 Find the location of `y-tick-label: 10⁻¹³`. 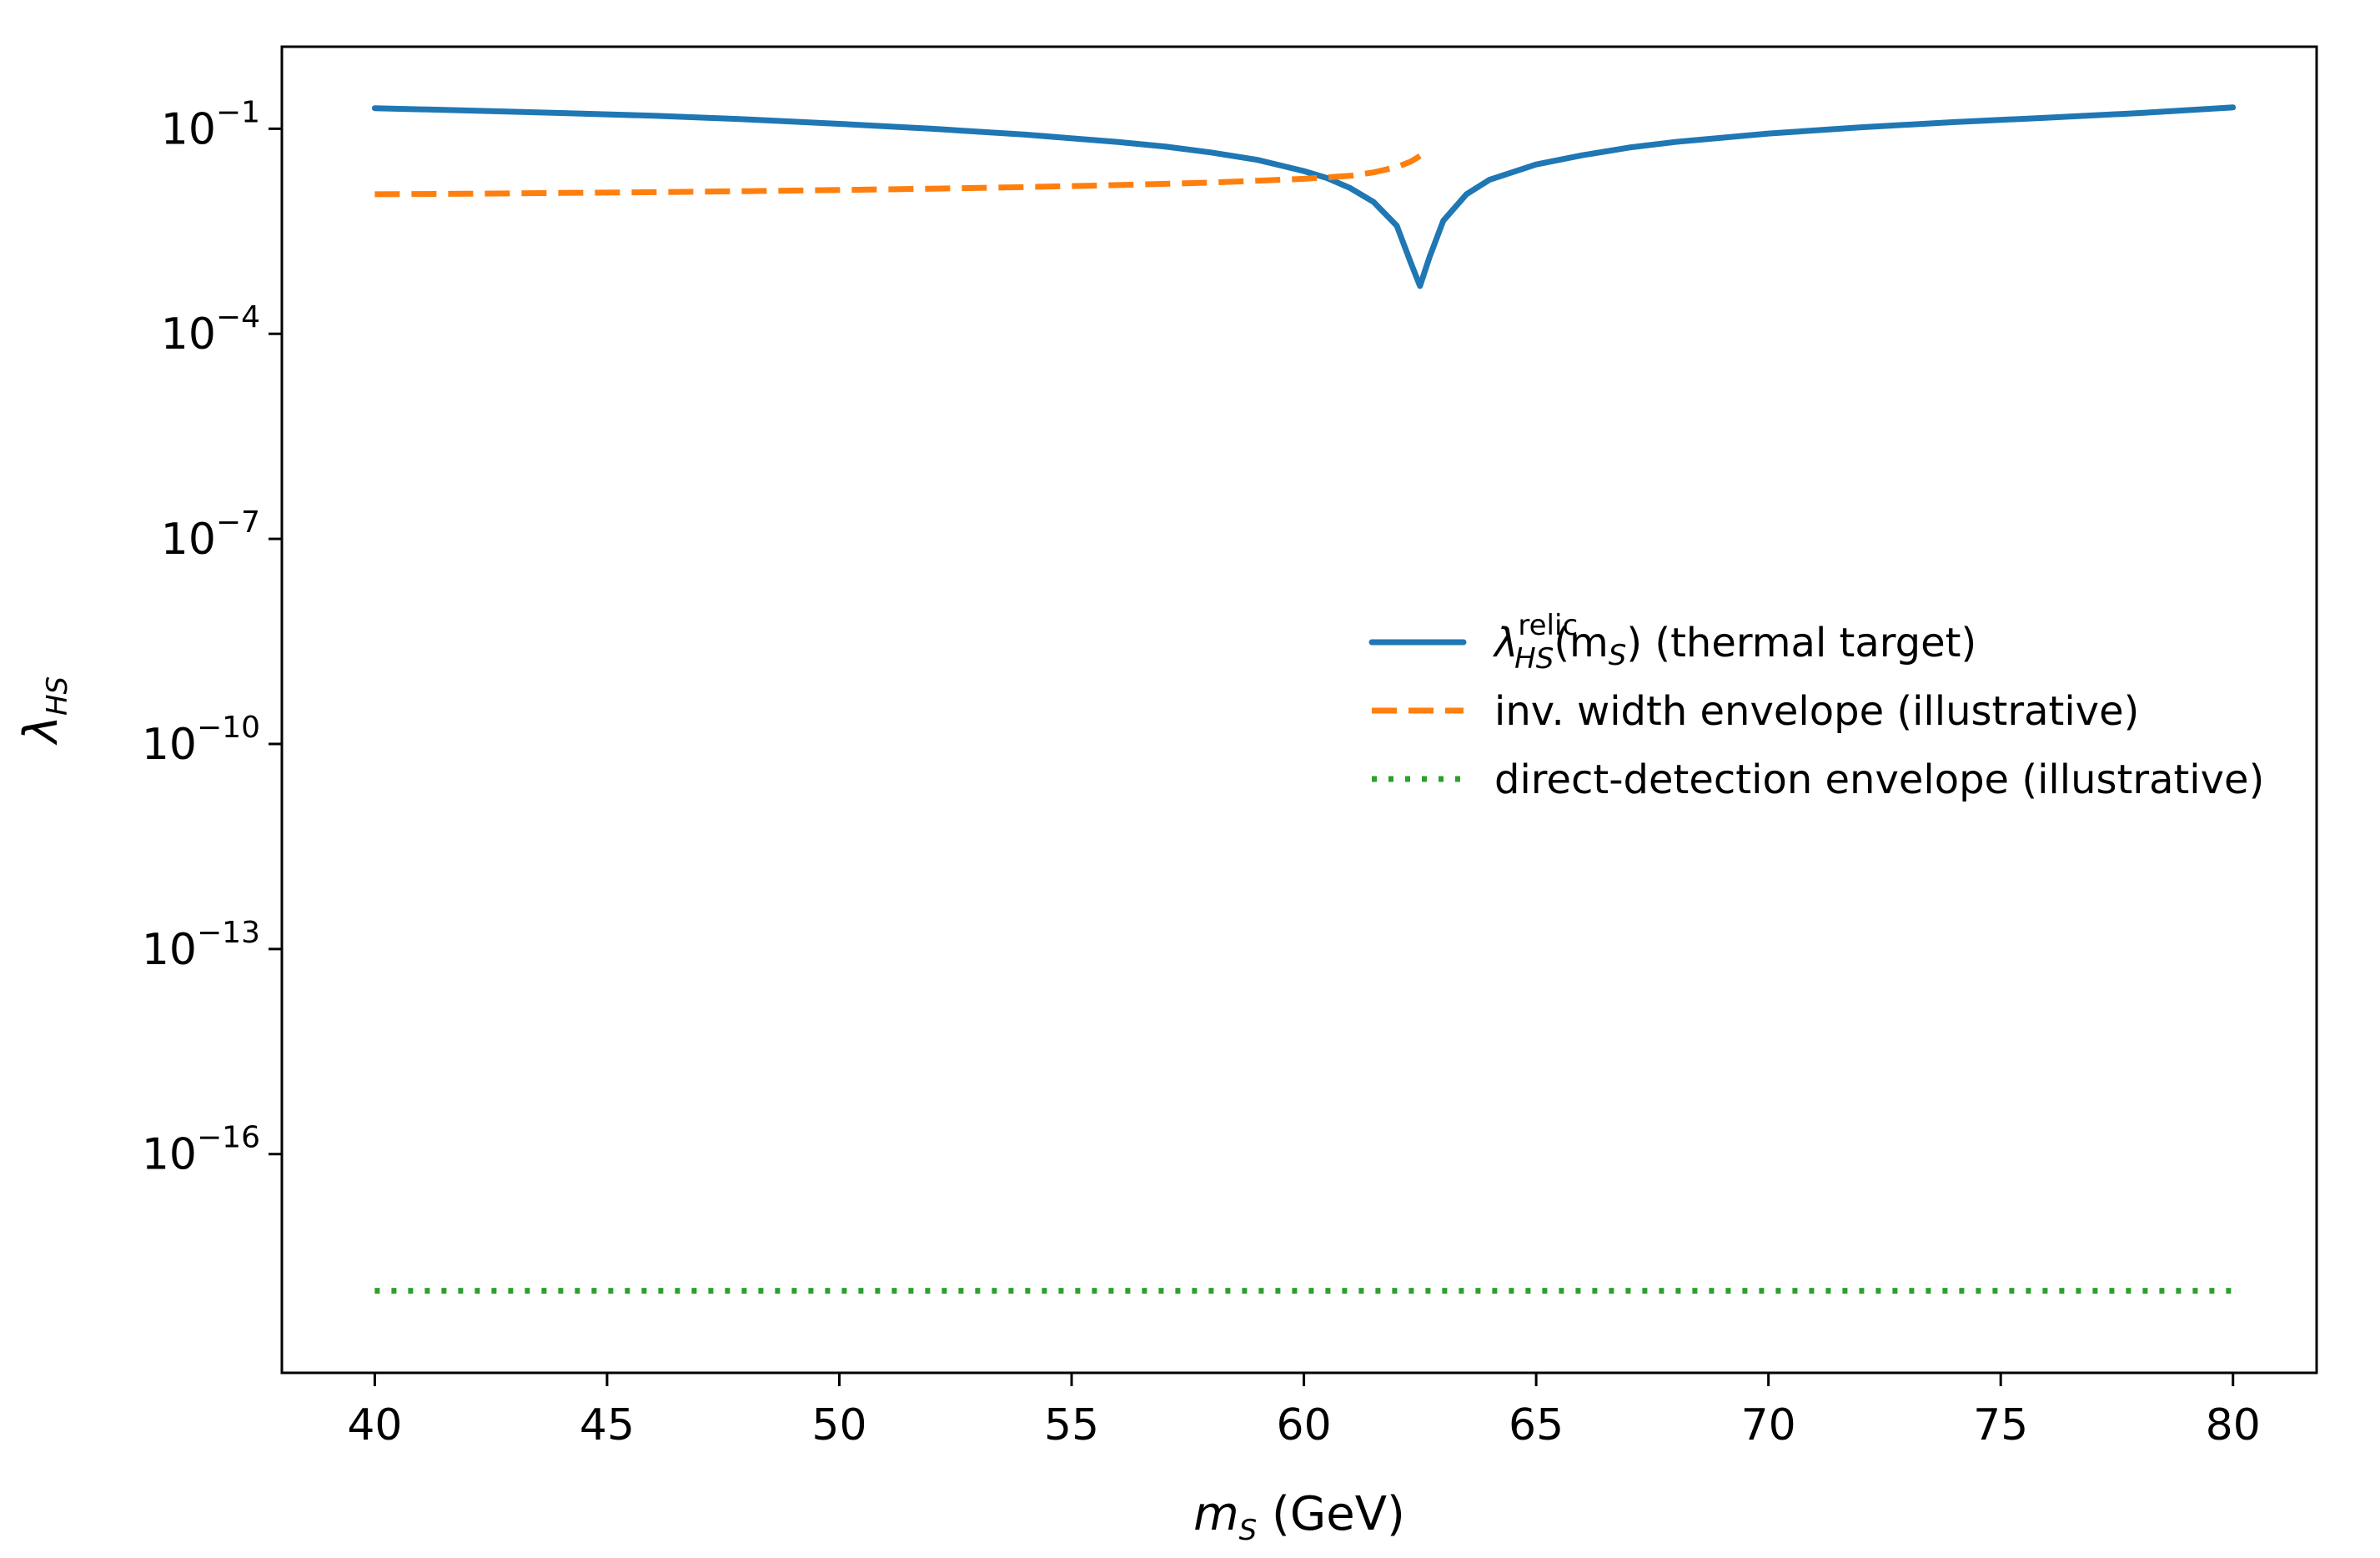

y-tick-label: 10⁻¹³ is located at coordinates (201, 946).